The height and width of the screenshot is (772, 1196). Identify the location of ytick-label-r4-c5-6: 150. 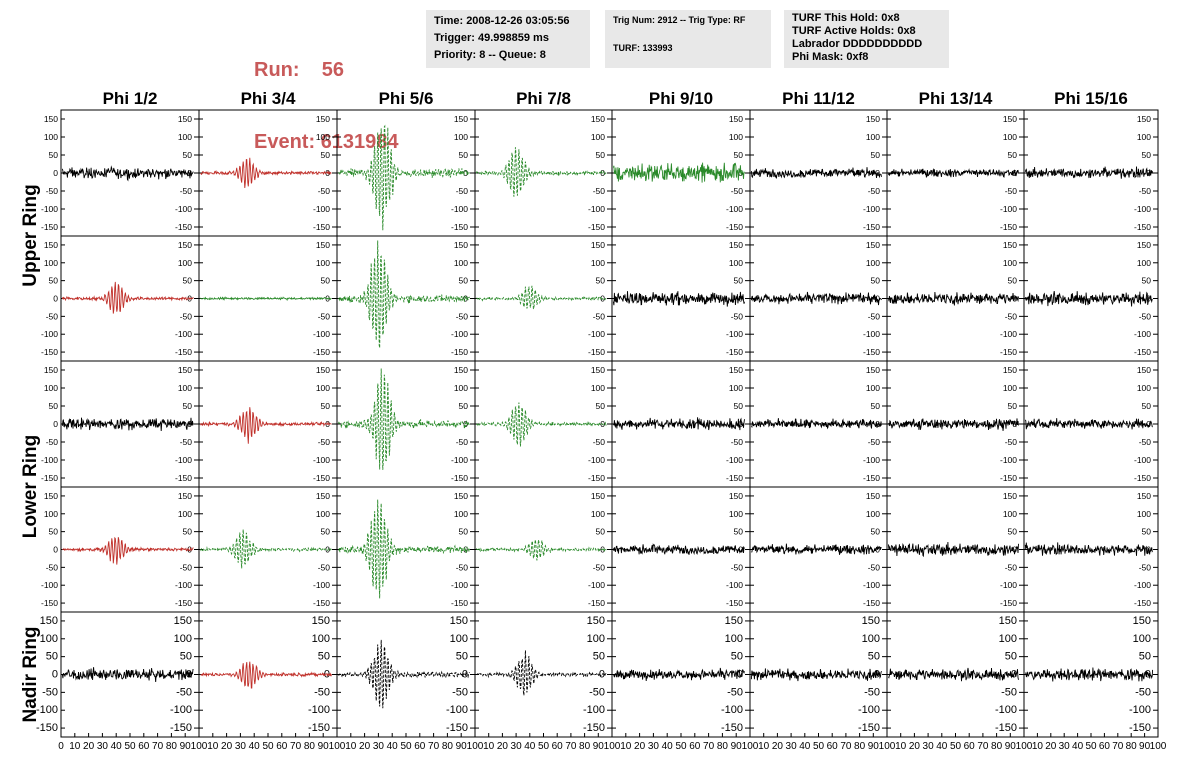
(871, 621).